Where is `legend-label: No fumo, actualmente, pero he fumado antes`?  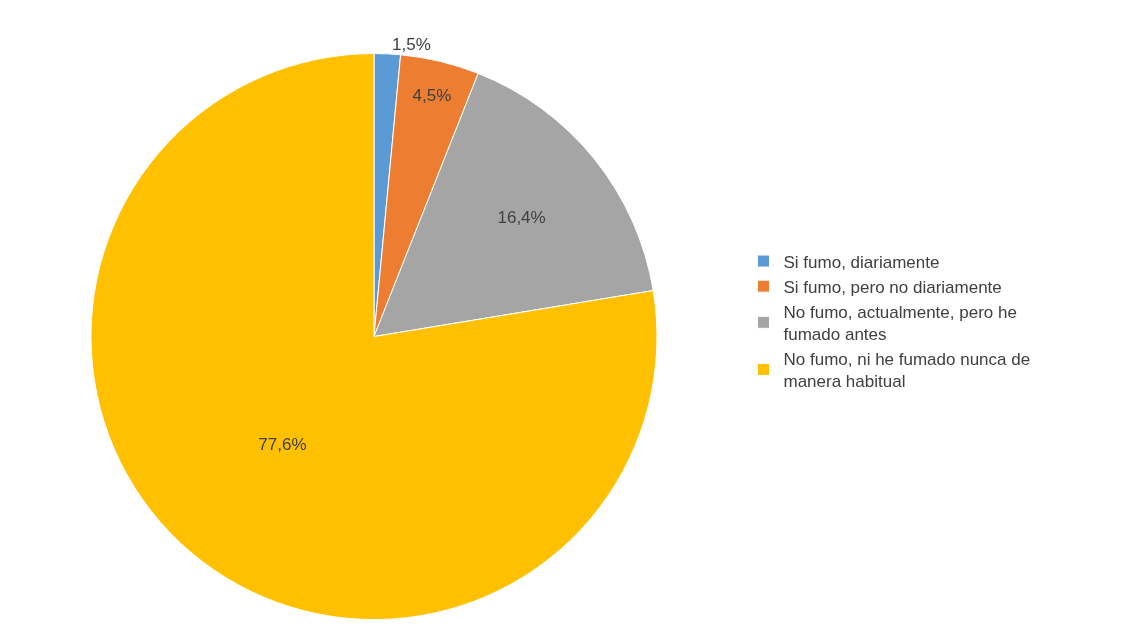 legend-label: No fumo, actualmente, pero he fumado antes is located at coordinates (900, 323).